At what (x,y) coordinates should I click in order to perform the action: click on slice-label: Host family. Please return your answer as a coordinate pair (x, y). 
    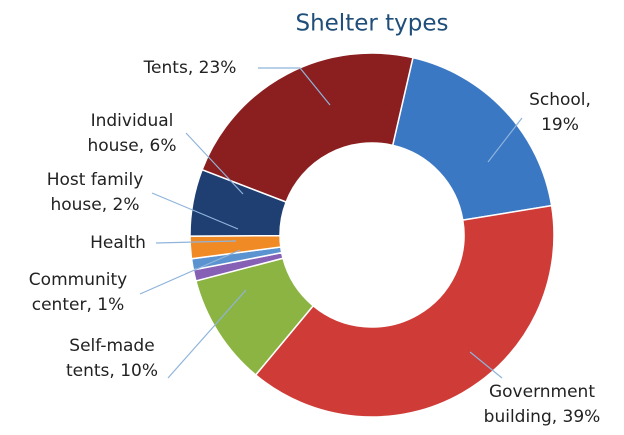
    Looking at the image, I should click on (95, 180).